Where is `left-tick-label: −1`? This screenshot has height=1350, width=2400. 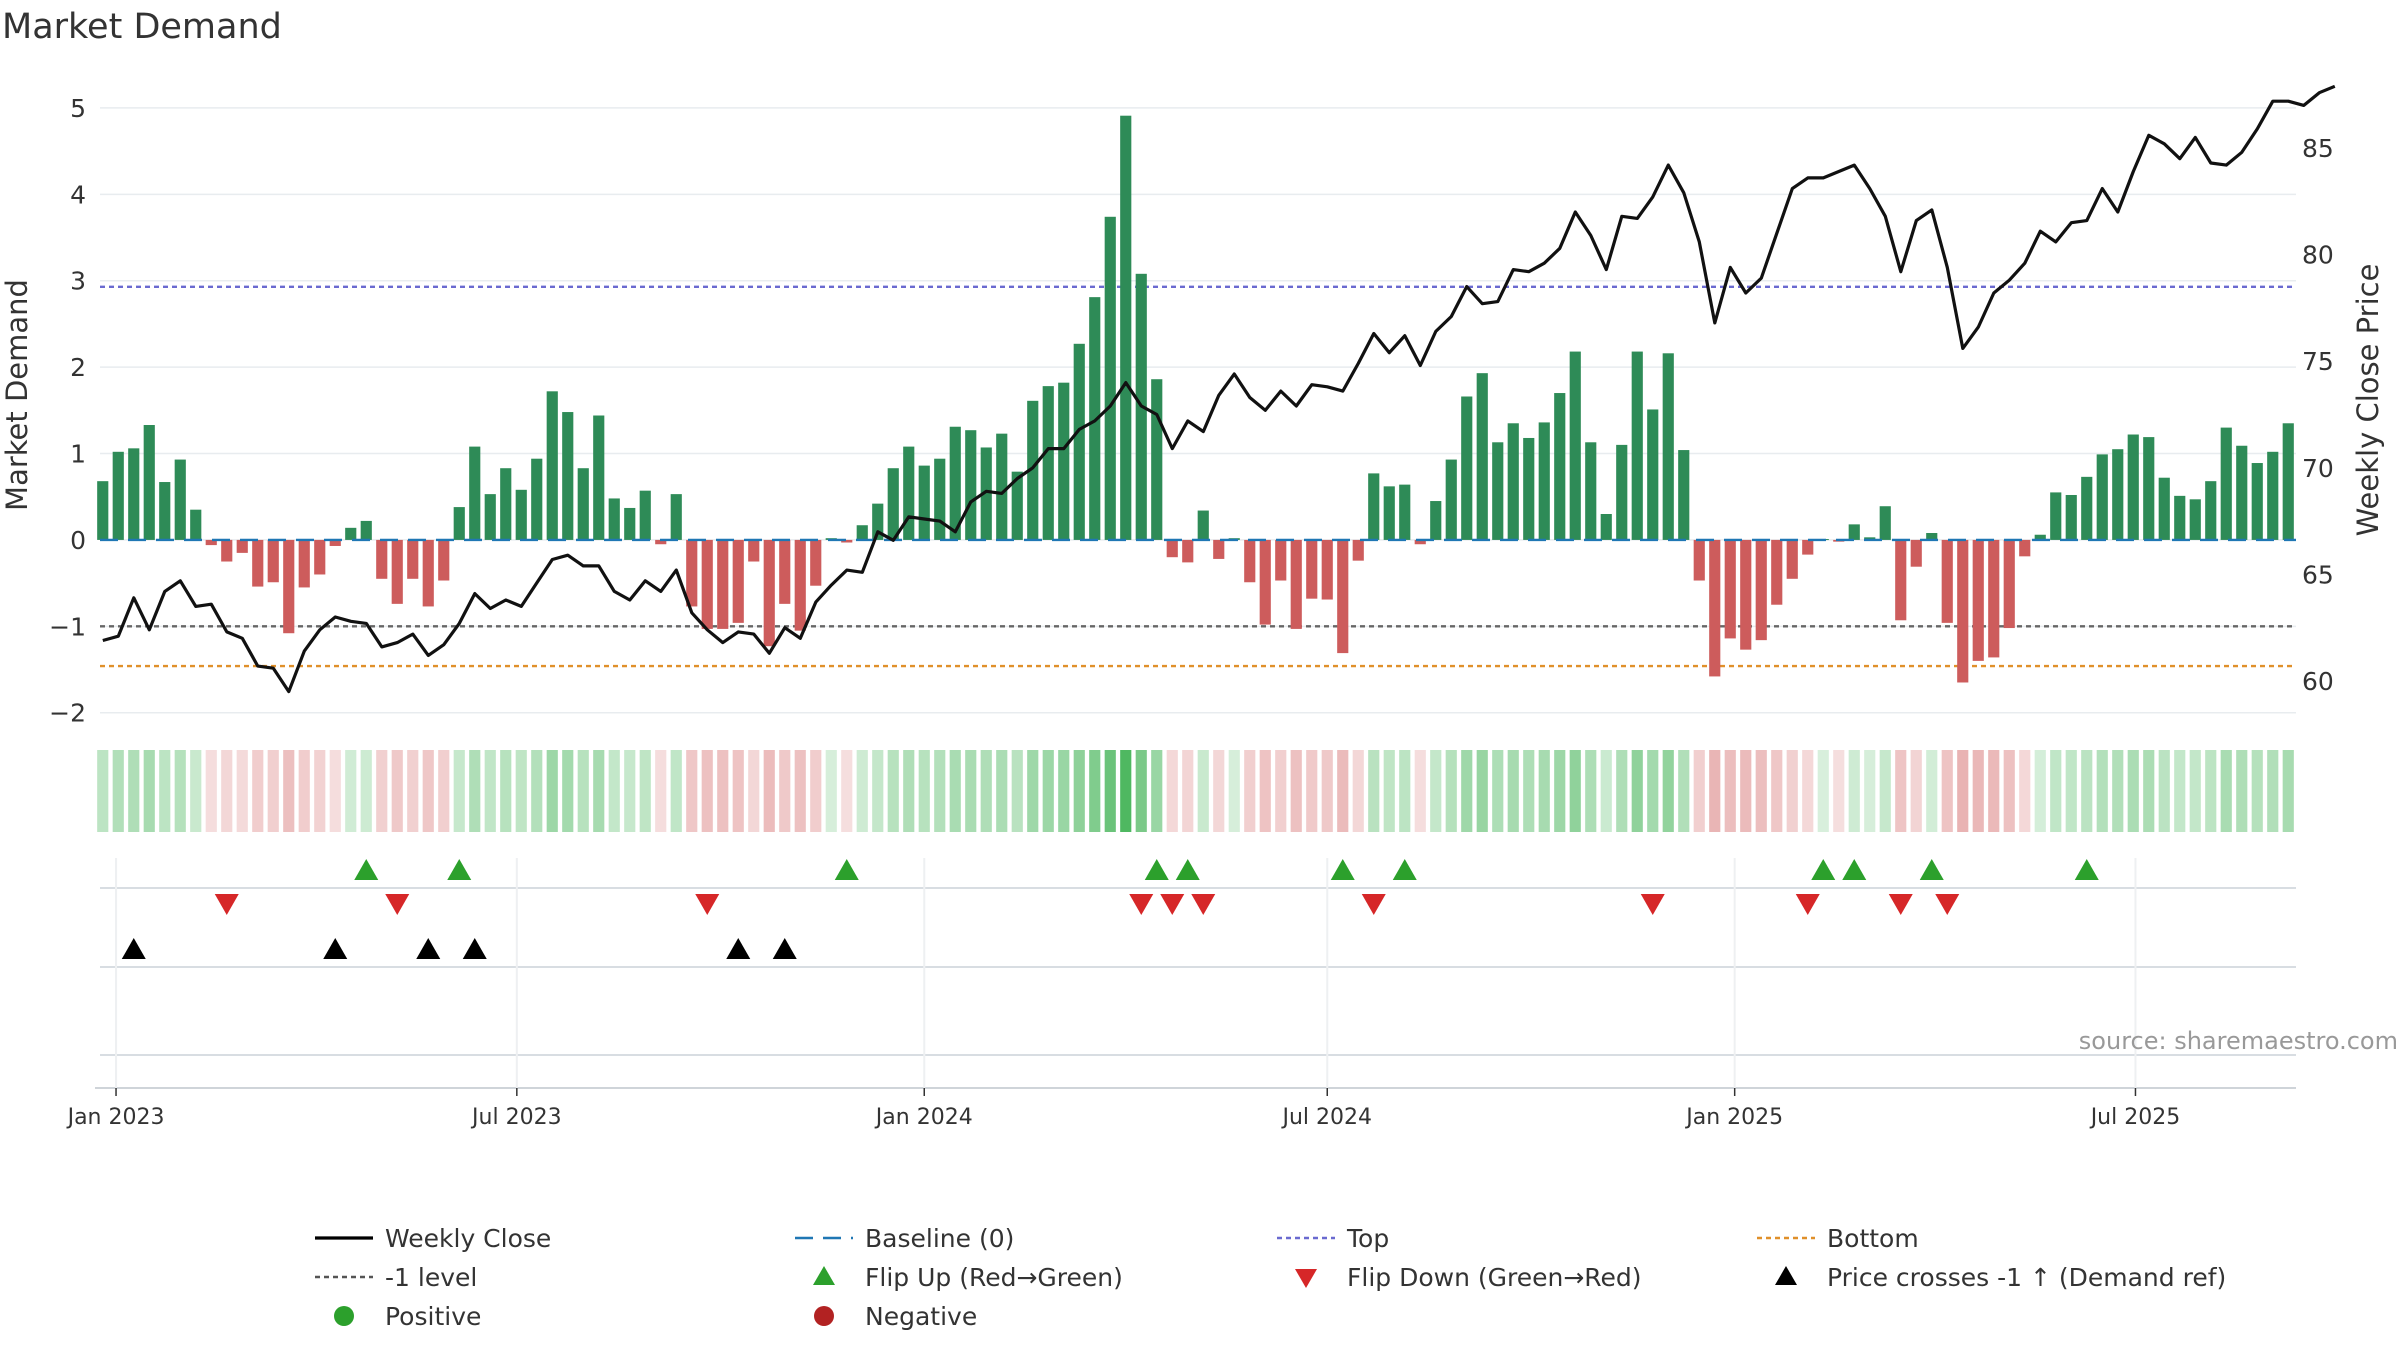
left-tick-label: −1 is located at coordinates (67, 626).